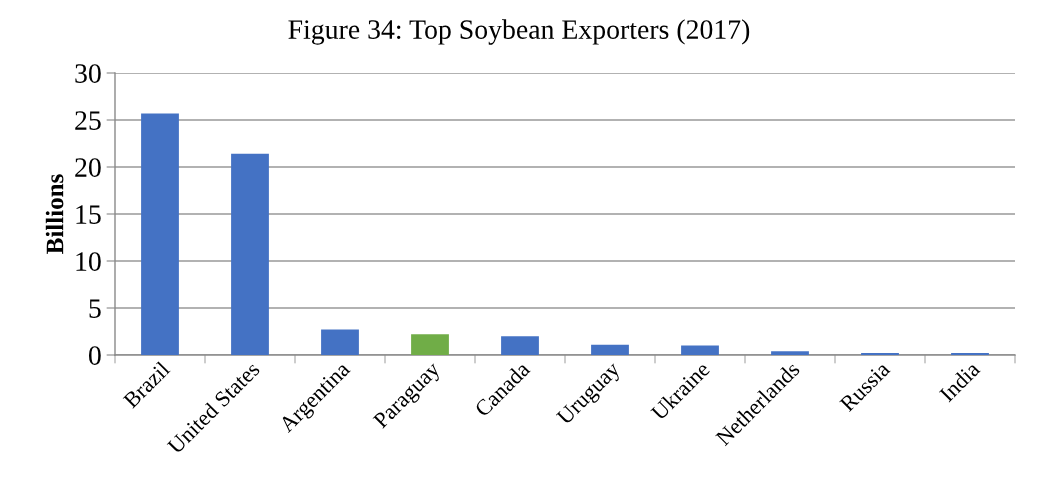  What do you see at coordinates (519, 32) in the screenshot?
I see `chart-title: Figure 34: Top Soybean Exporters (2017)` at bounding box center [519, 32].